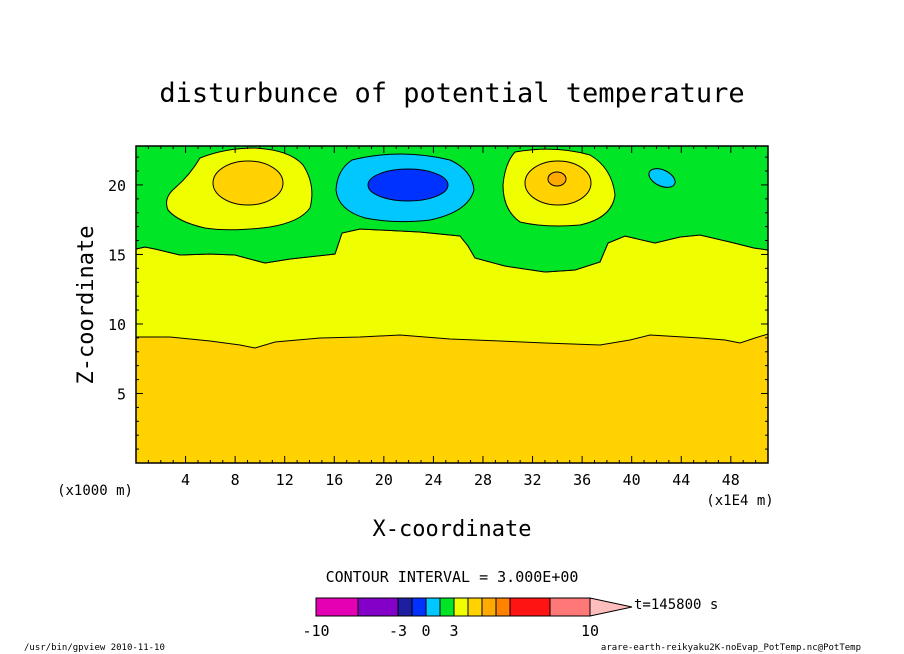 This screenshot has height=654, width=904. What do you see at coordinates (557, 179) in the screenshot?
I see `warm-cell-2-peak` at bounding box center [557, 179].